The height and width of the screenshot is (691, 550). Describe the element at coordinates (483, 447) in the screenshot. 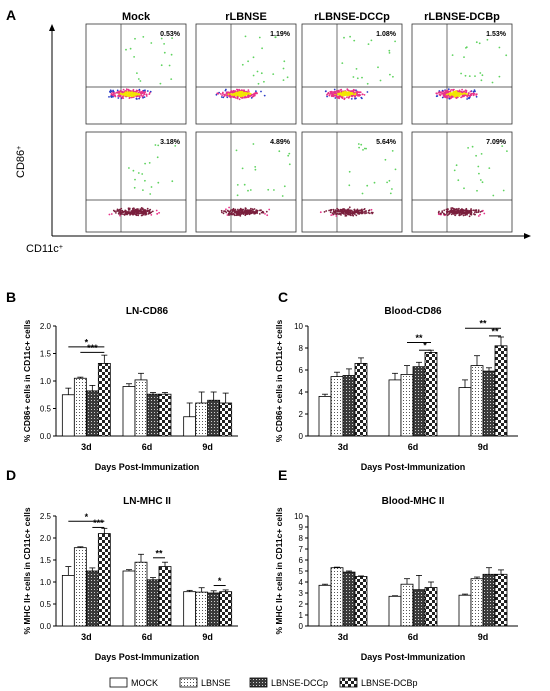

I see `x-tick-label: 9d` at that location.